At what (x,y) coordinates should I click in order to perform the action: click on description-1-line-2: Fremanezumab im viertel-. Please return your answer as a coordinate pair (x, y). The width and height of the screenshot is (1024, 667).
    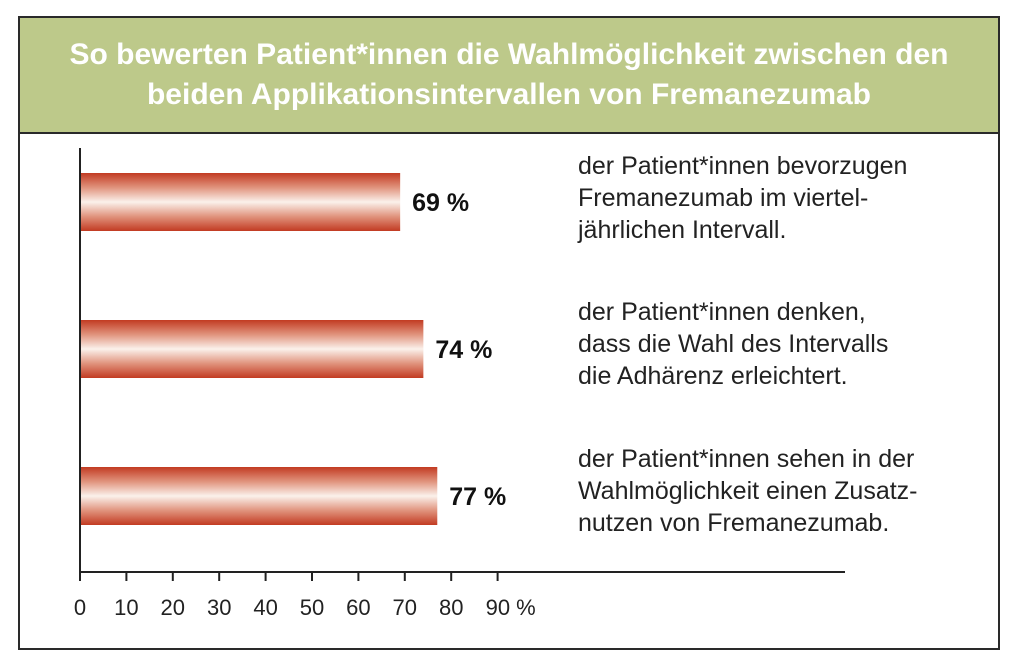
    Looking at the image, I should click on (723, 198).